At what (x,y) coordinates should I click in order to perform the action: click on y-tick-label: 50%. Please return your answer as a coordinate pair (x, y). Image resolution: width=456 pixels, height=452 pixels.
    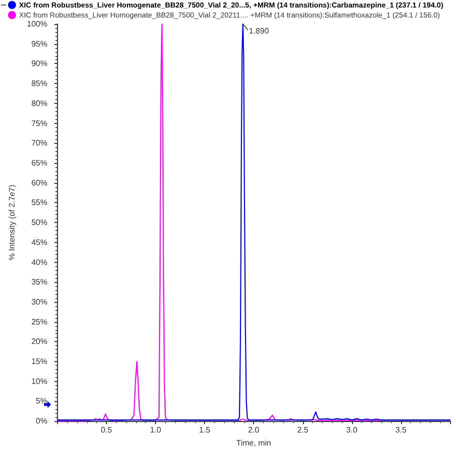
    Looking at the image, I should click on (39, 223).